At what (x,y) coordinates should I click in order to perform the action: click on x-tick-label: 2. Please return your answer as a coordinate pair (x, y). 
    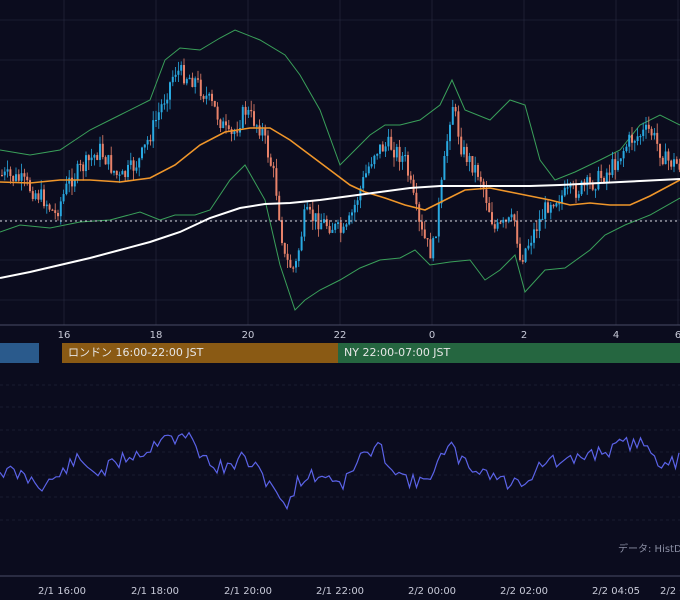
    Looking at the image, I should click on (524, 335).